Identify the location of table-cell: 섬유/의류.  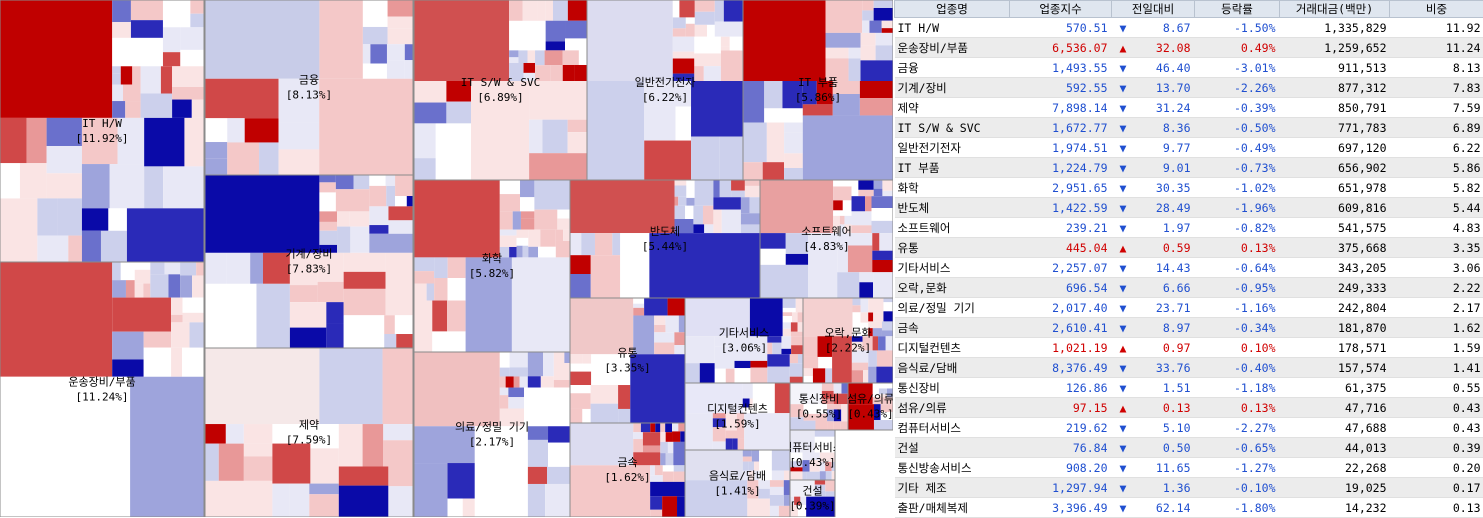
(952, 408).